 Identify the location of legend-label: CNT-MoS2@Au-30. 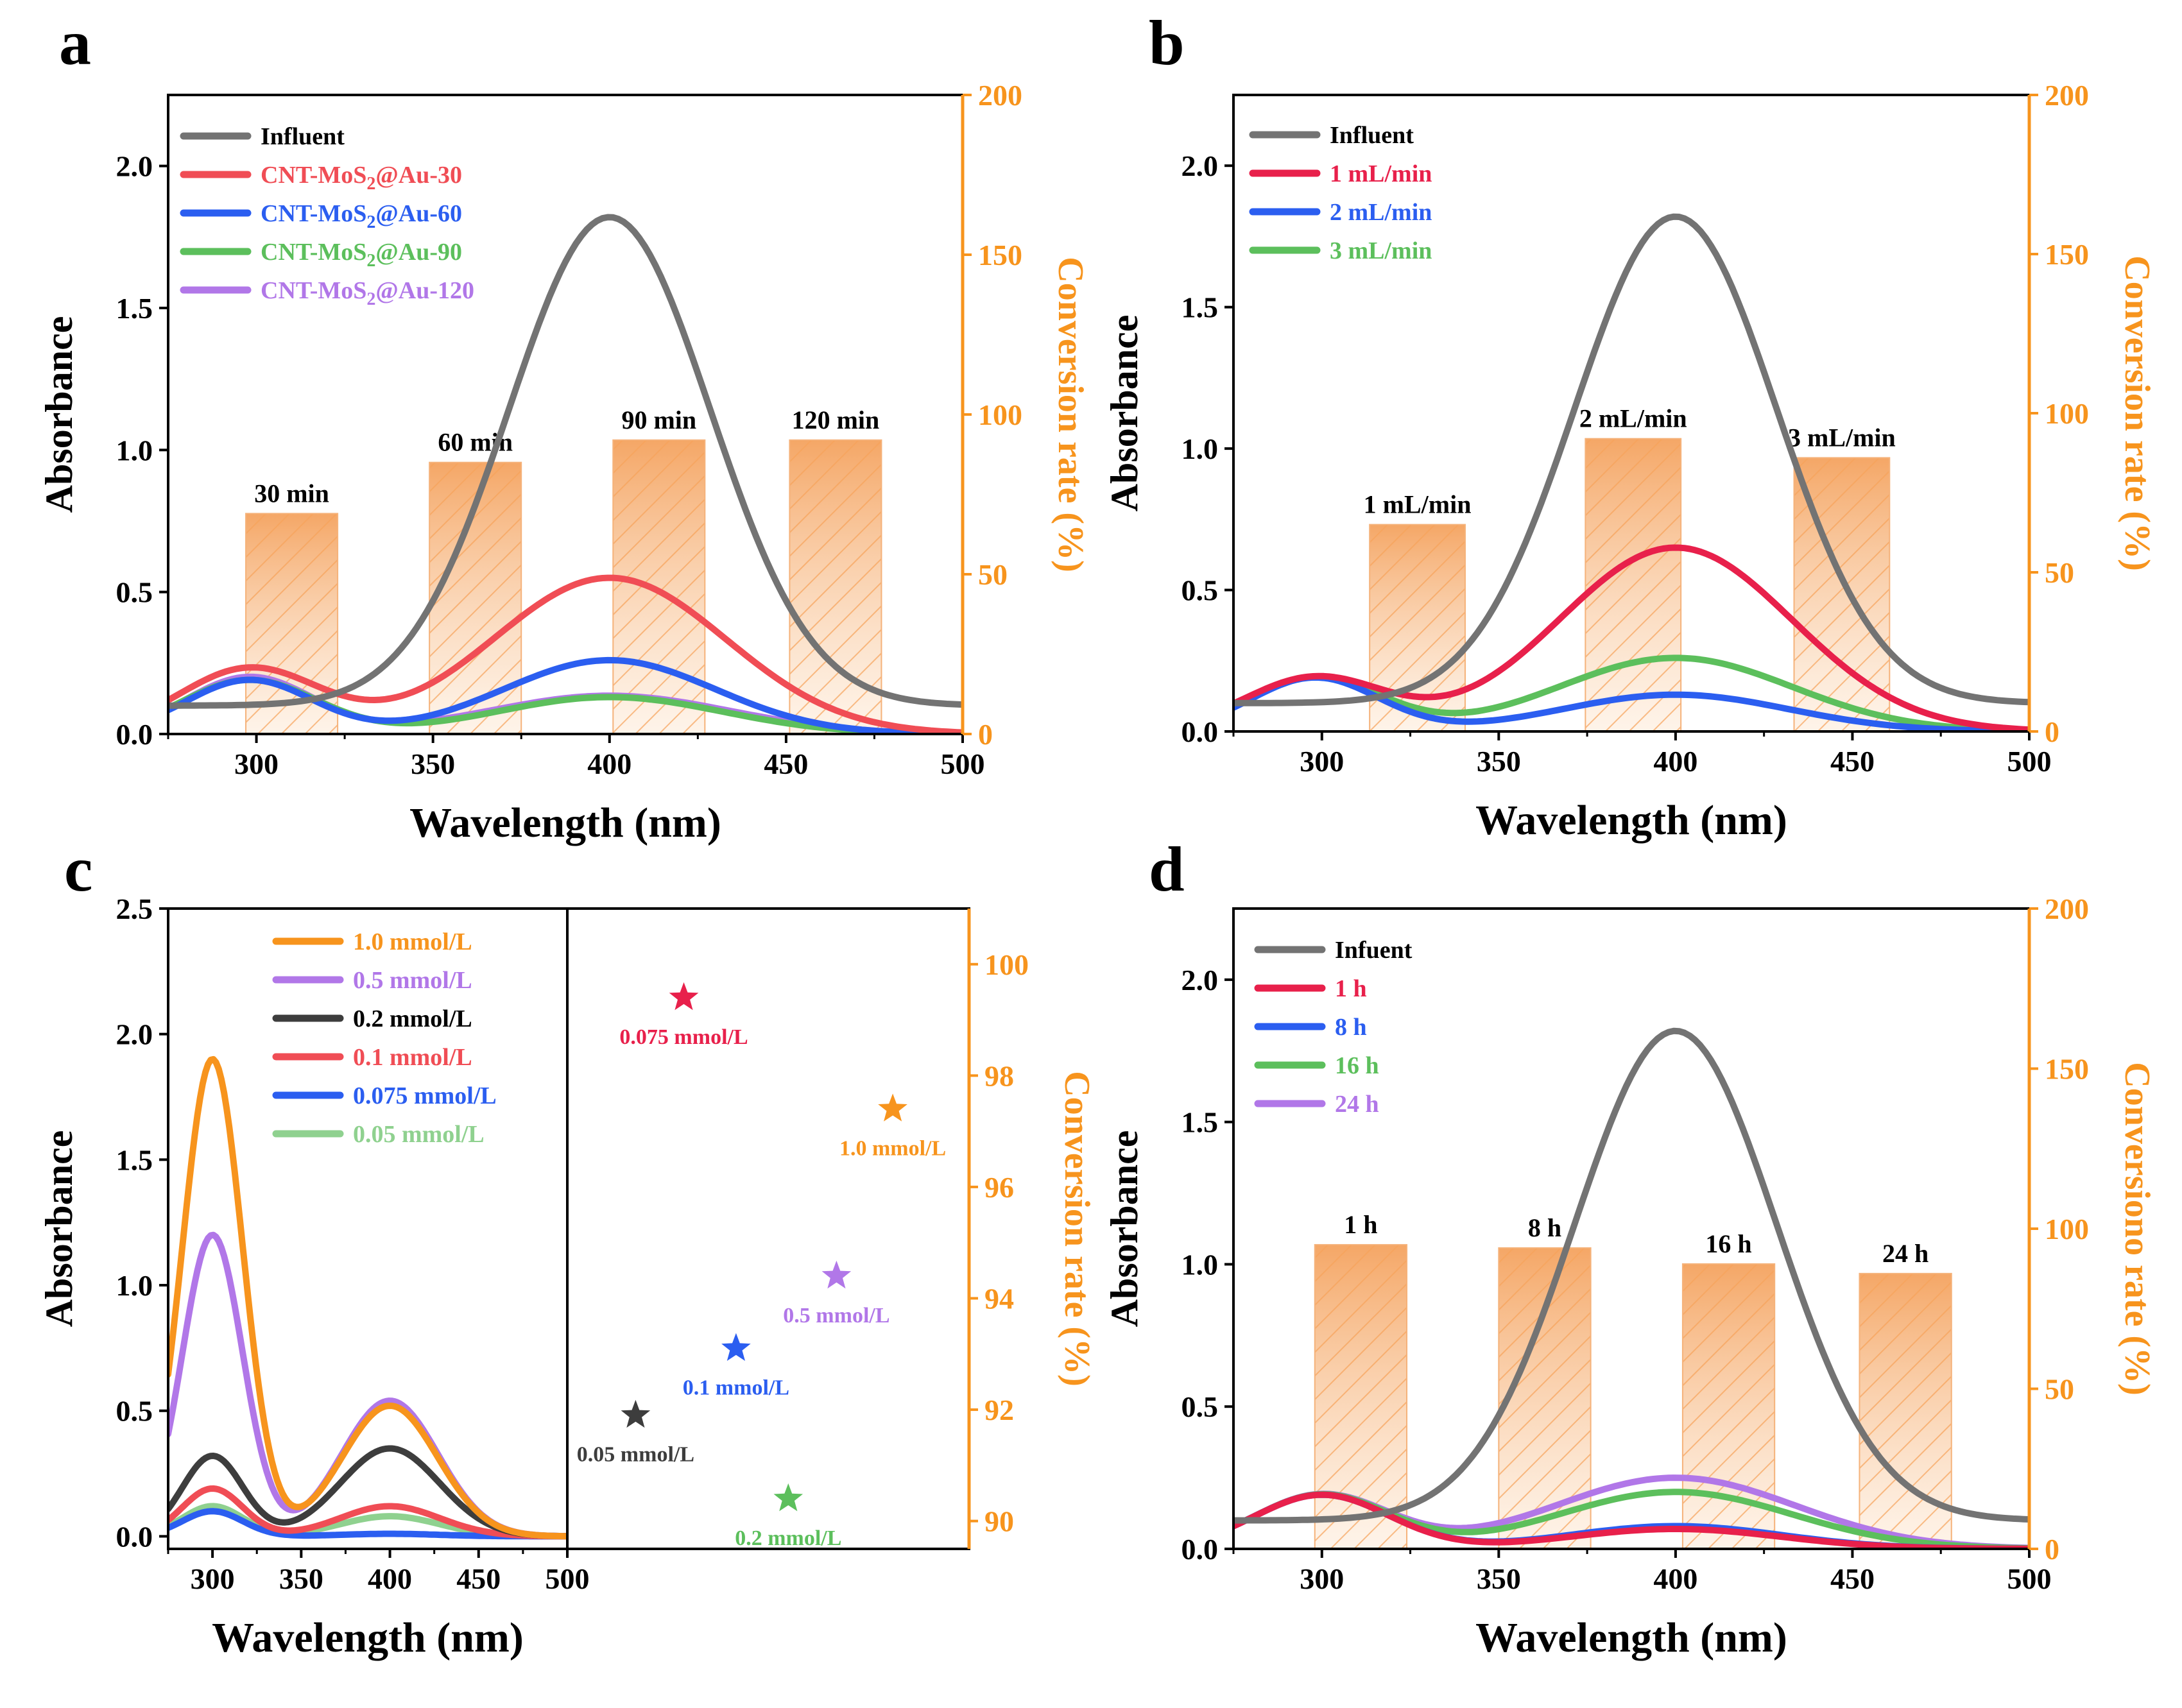
(361, 178).